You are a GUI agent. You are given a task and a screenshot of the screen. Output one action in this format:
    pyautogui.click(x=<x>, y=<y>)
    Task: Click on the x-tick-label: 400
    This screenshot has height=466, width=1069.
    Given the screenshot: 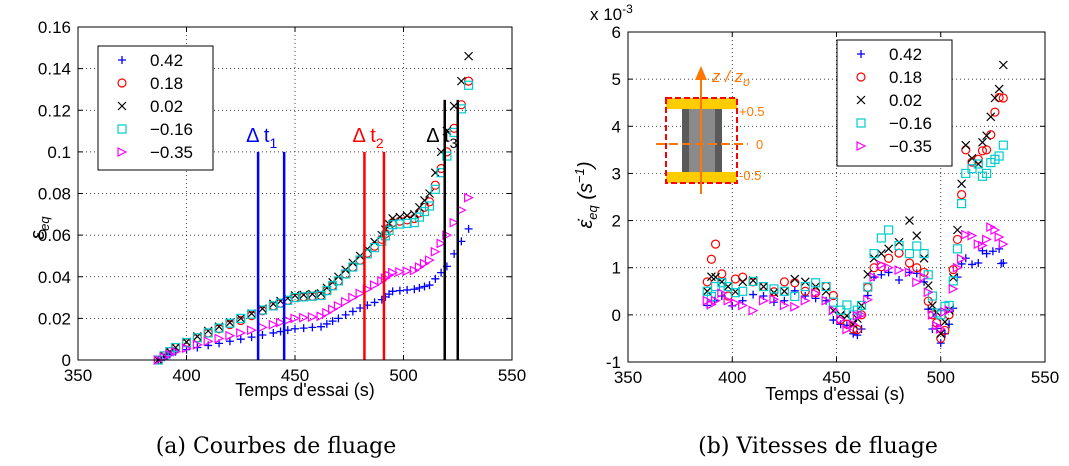 What is the action you would take?
    pyautogui.click(x=186, y=375)
    